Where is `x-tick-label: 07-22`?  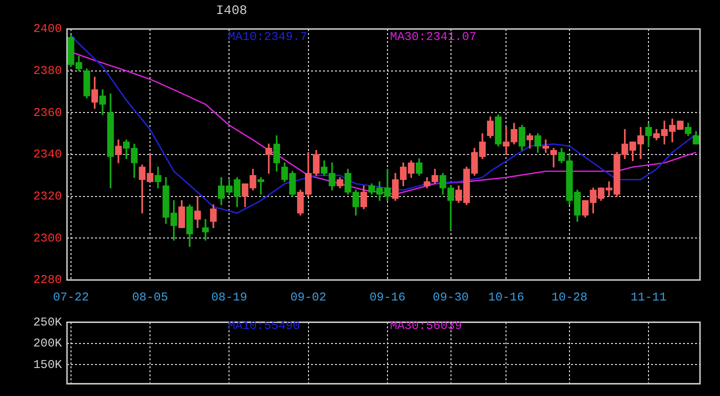 x-tick-label: 07-22 is located at coordinates (70, 297).